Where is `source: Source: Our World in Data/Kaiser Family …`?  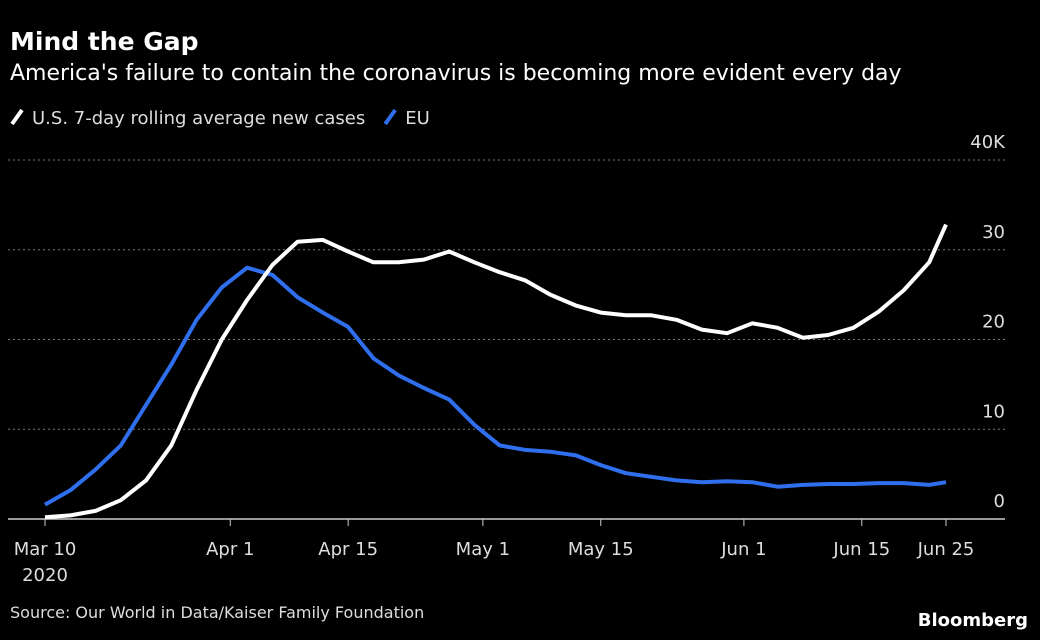
source: Source: Our World in Data/Kaiser Family … is located at coordinates (217, 612).